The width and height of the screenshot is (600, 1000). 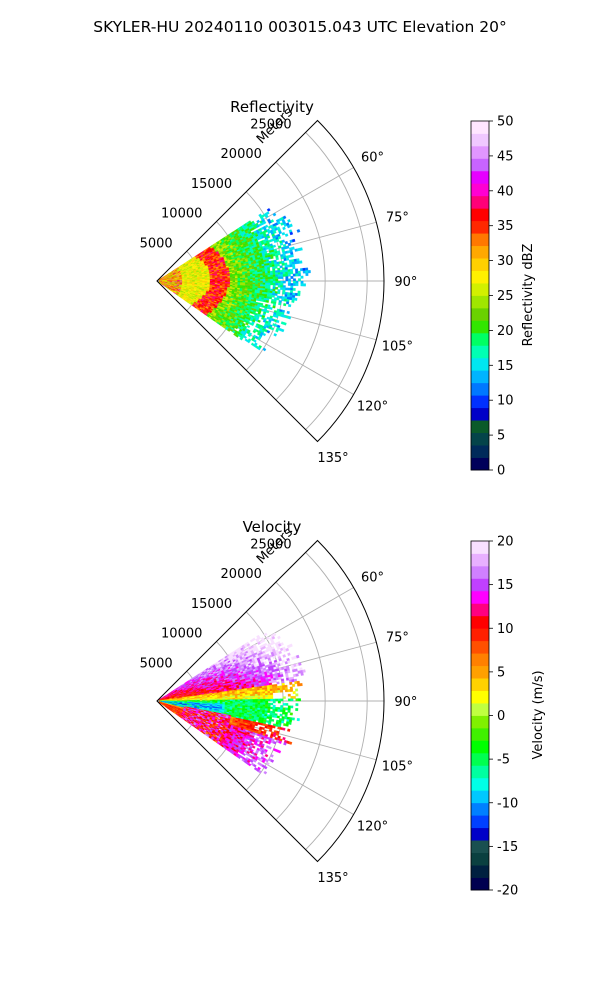 I want to click on colorbar-tick-label: 10, so click(x=505, y=401).